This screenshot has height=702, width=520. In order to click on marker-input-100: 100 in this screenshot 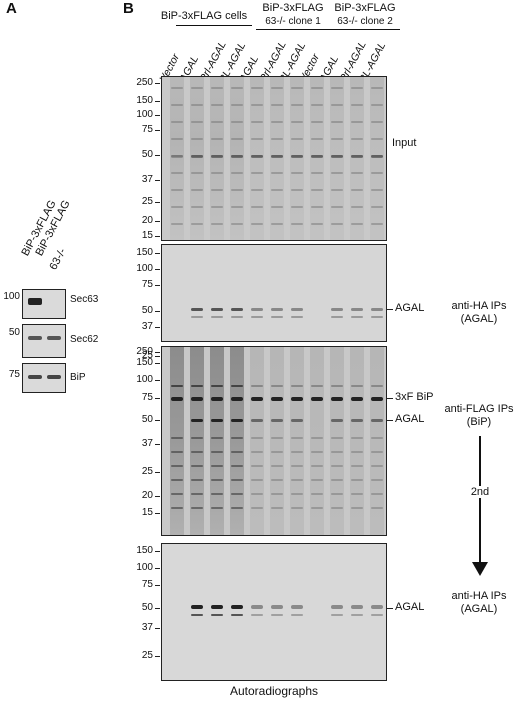, I will do `click(144, 114)`.